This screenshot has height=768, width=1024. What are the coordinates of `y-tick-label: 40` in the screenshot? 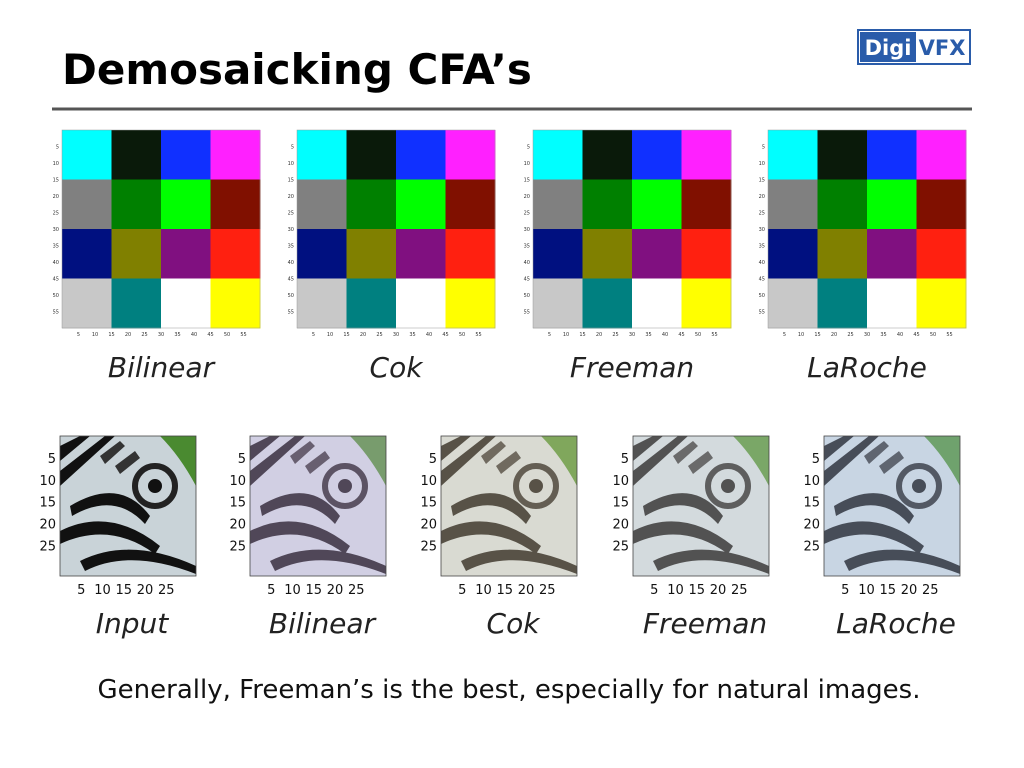 It's located at (56, 263).